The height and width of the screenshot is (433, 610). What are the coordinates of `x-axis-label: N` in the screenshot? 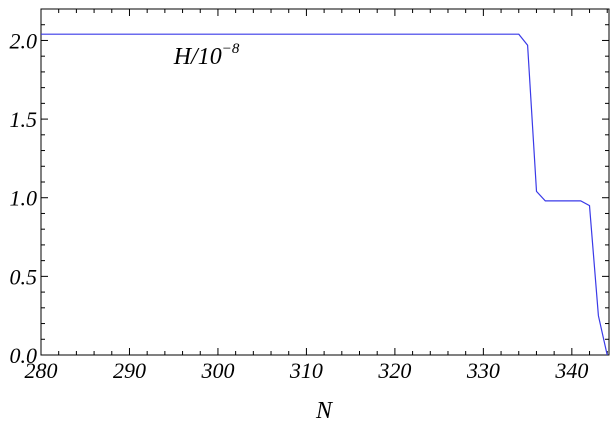 It's located at (324, 411).